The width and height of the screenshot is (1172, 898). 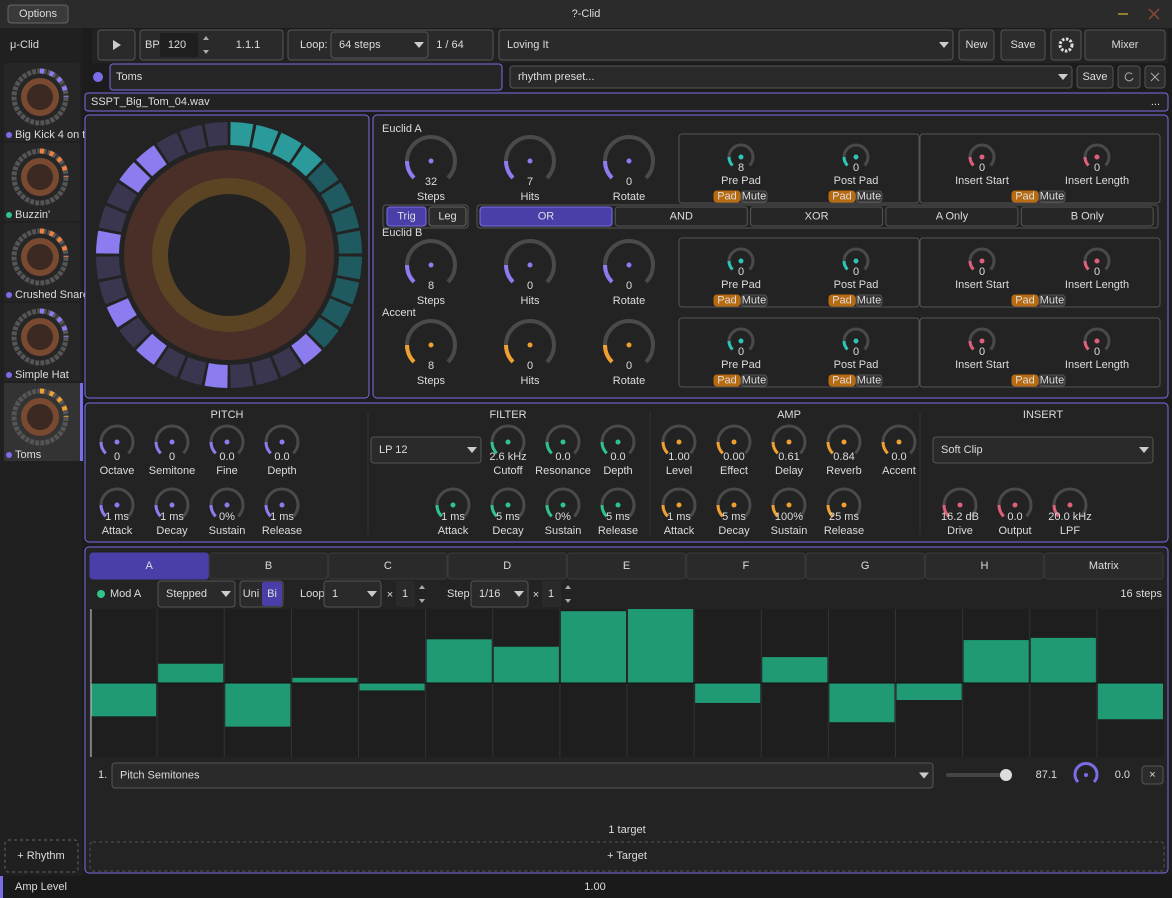 I want to click on target-count: 1 target, so click(x=626, y=830).